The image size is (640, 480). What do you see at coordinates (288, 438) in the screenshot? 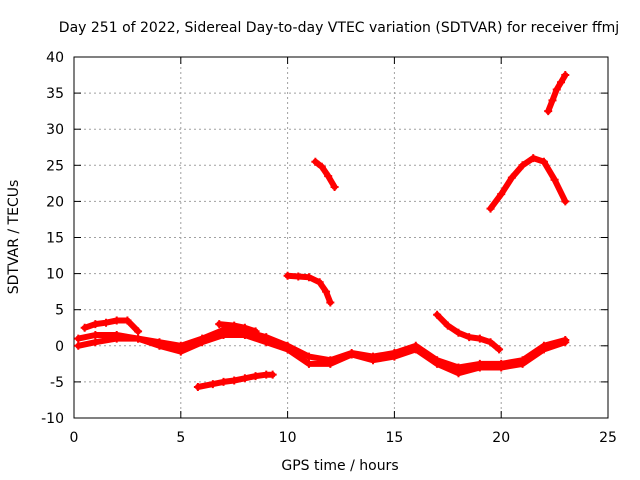
I see `x-tick-label: 10` at bounding box center [288, 438].